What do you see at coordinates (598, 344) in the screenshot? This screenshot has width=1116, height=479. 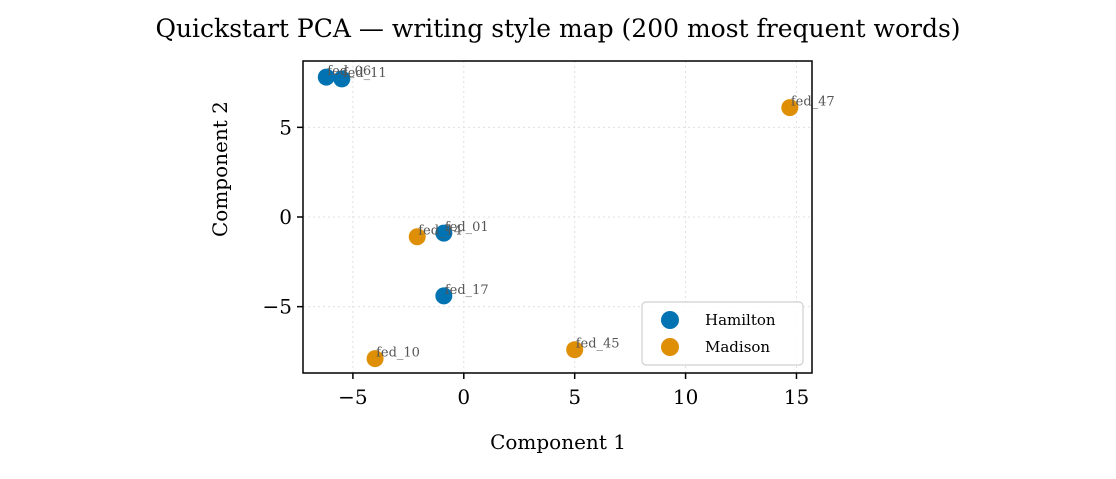 I see `point-label: fed_45` at bounding box center [598, 344].